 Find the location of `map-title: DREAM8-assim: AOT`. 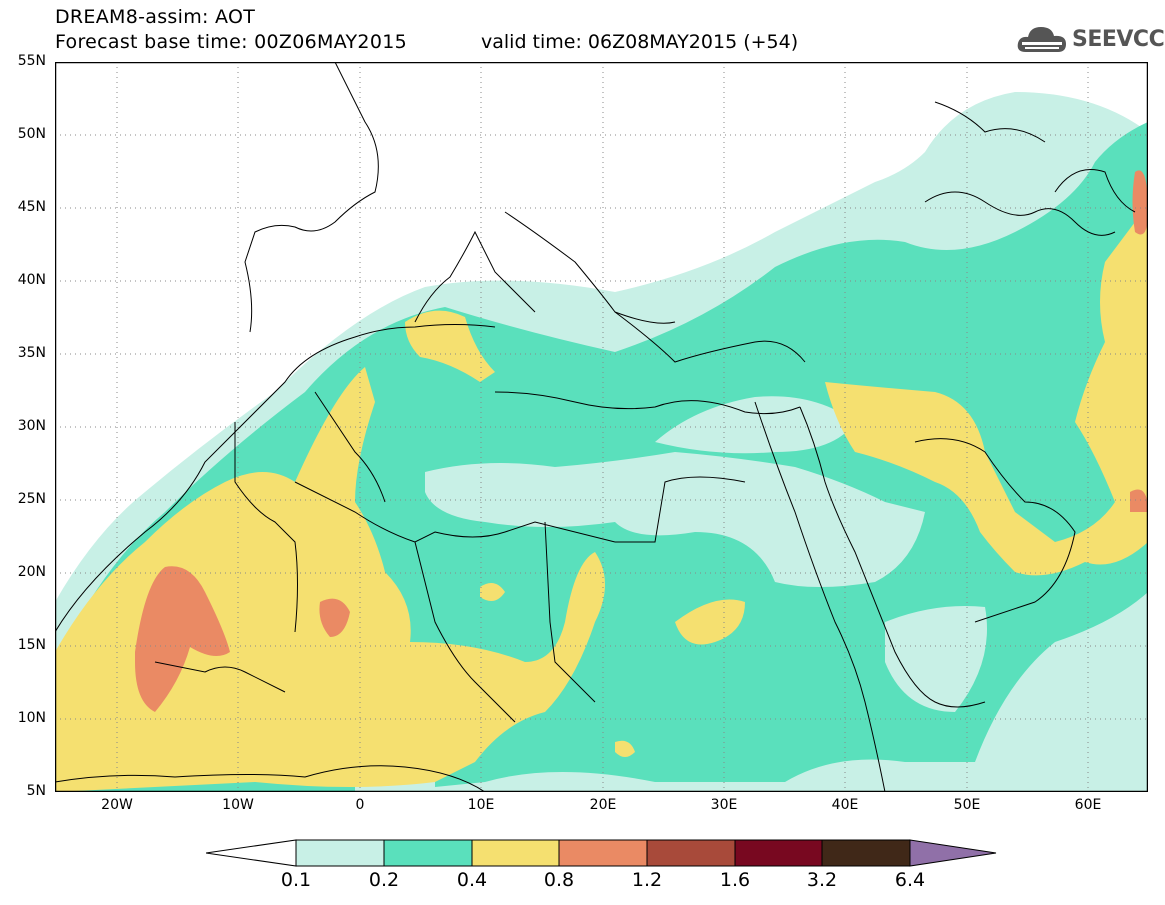

map-title: DREAM8-assim: AOT is located at coordinates (155, 17).